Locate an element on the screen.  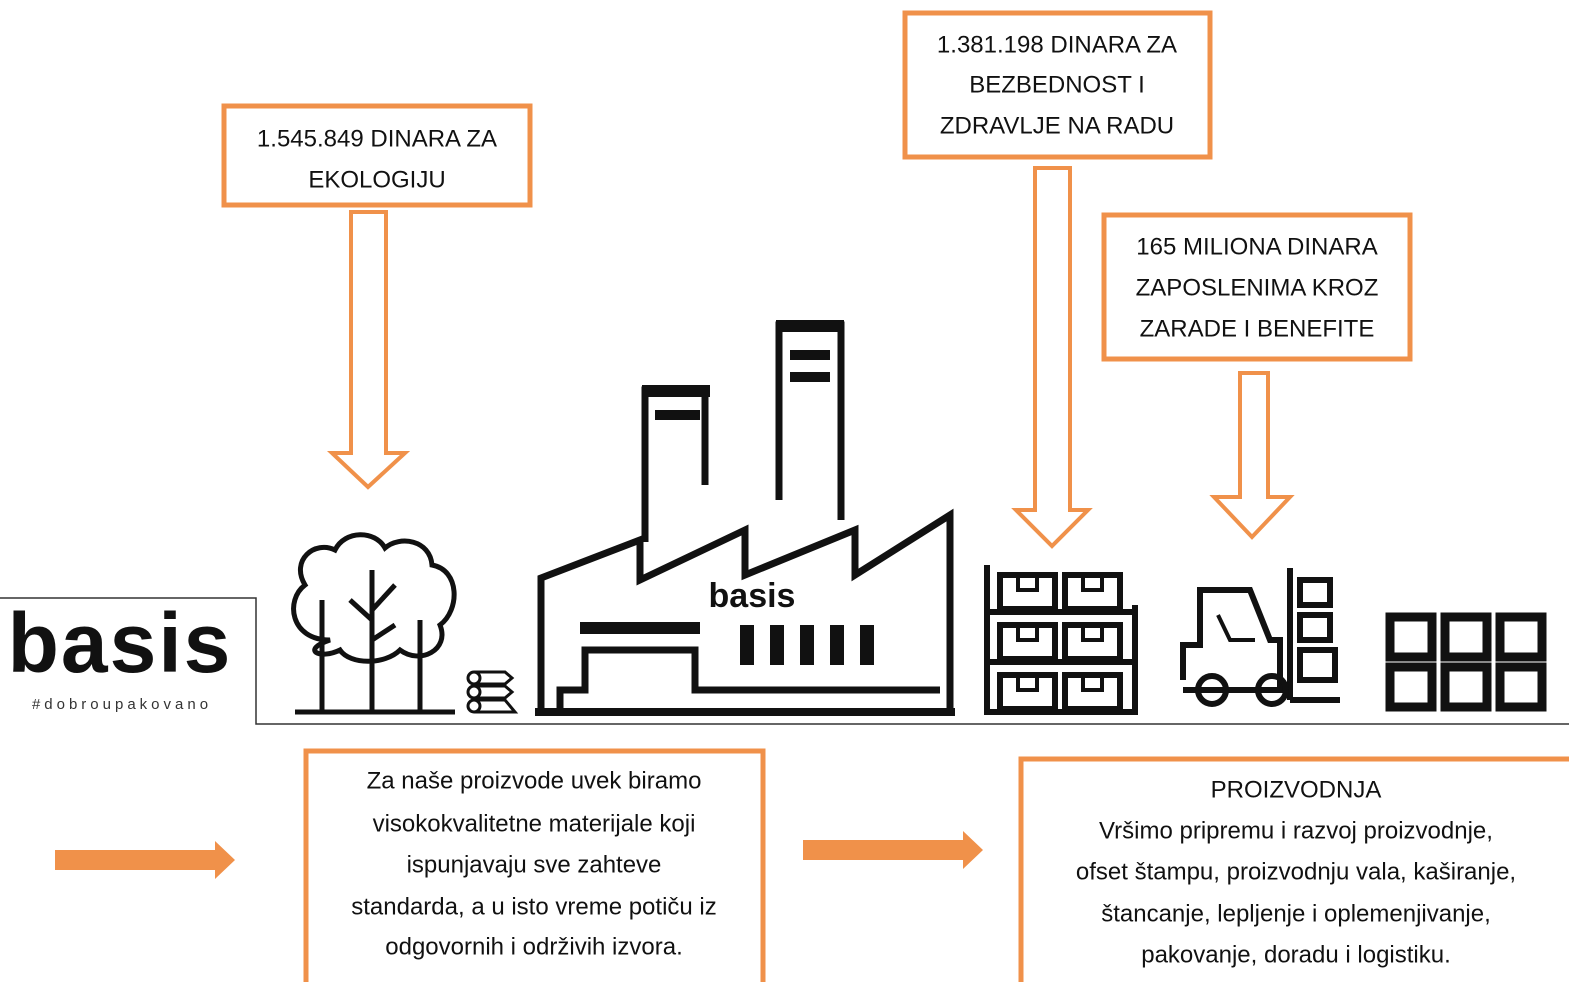
box-text: pakovanje, doradu i logistiku. is located at coordinates (1296, 954).